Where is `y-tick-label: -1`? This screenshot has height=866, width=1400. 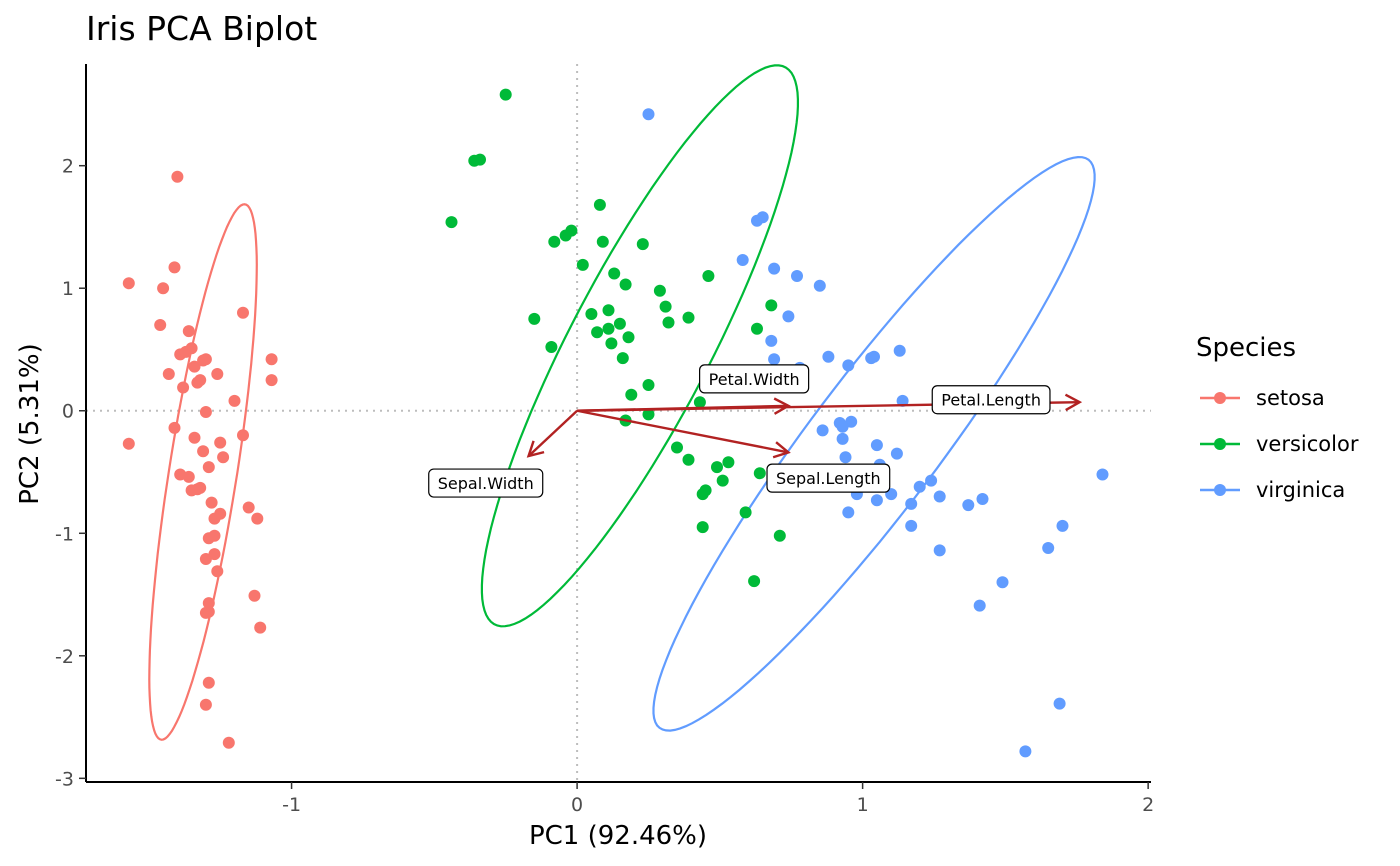 y-tick-label: -1 is located at coordinates (64, 534).